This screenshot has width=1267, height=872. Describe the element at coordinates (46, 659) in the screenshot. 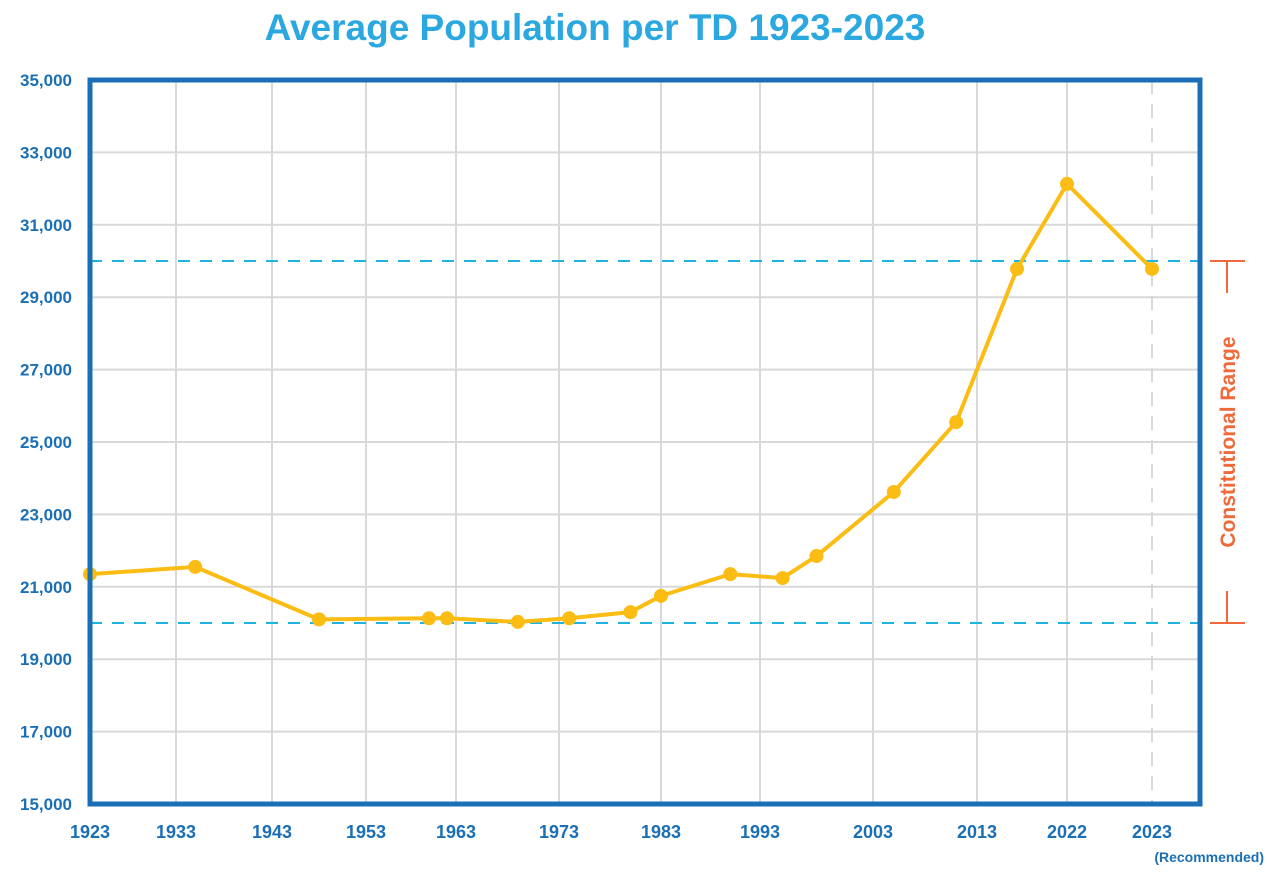

I see `y-tick-label: 19,000` at that location.